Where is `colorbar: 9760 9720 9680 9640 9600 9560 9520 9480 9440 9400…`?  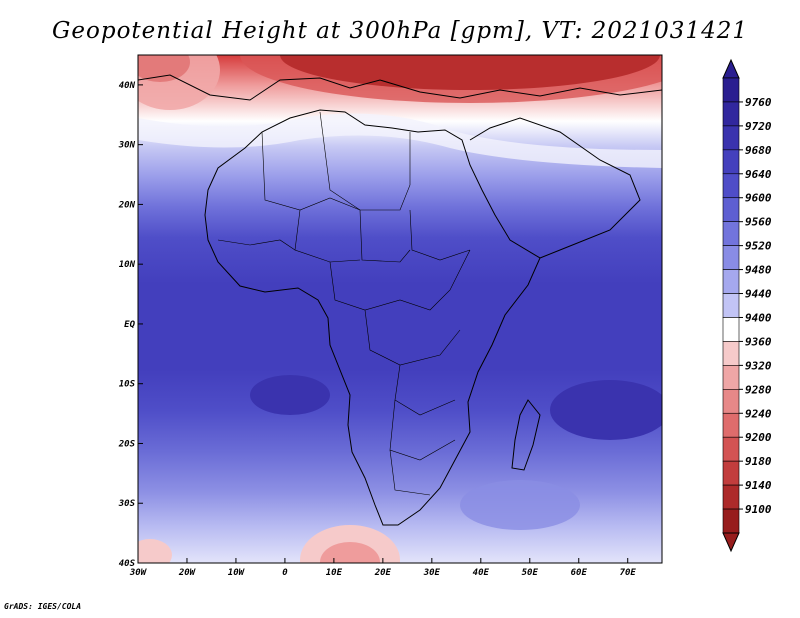 colorbar: 9760 9720 9680 9640 9600 9560 9520 9480 9440 9400… is located at coordinates (747, 305).